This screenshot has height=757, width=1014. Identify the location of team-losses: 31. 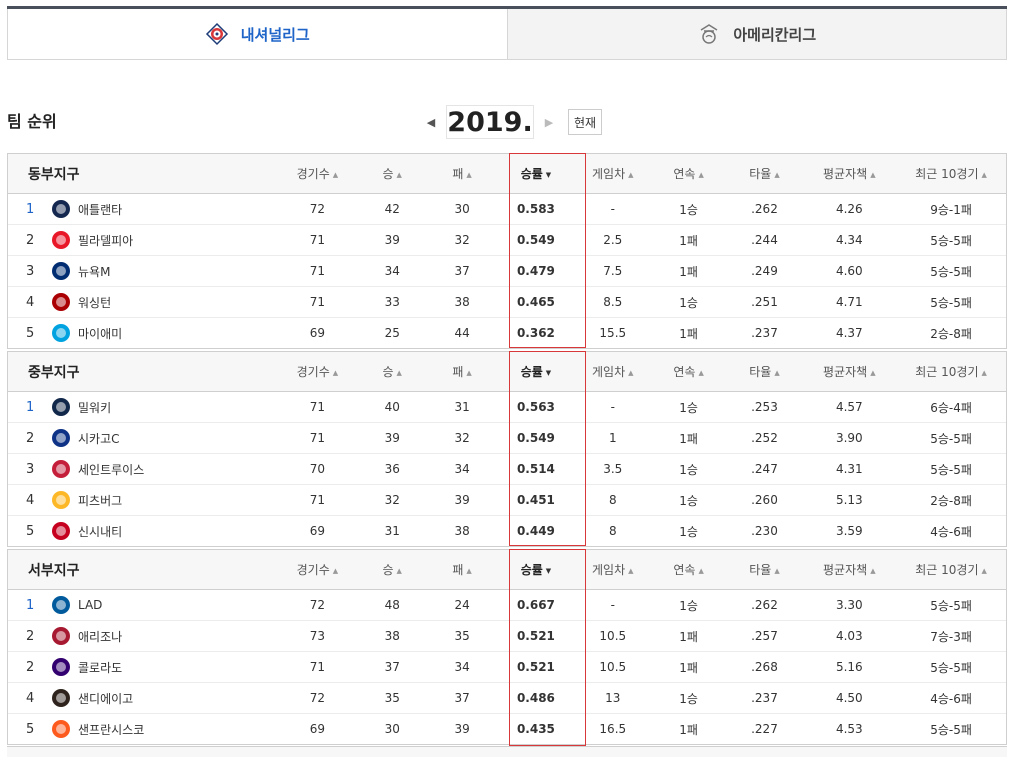
(462, 407).